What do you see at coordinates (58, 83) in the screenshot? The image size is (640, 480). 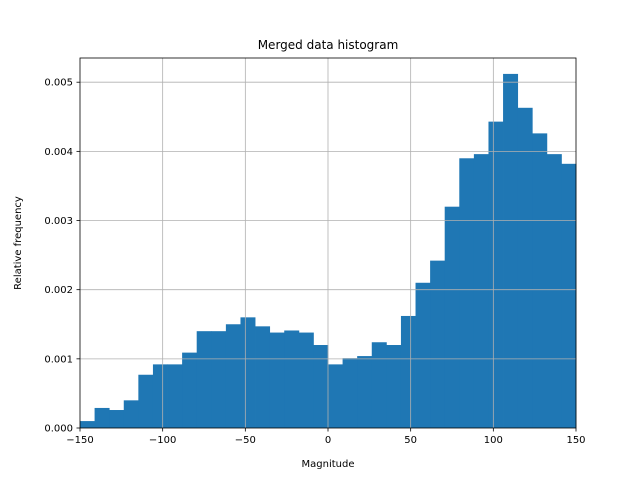 I see `y-tick-label: 0.005` at bounding box center [58, 83].